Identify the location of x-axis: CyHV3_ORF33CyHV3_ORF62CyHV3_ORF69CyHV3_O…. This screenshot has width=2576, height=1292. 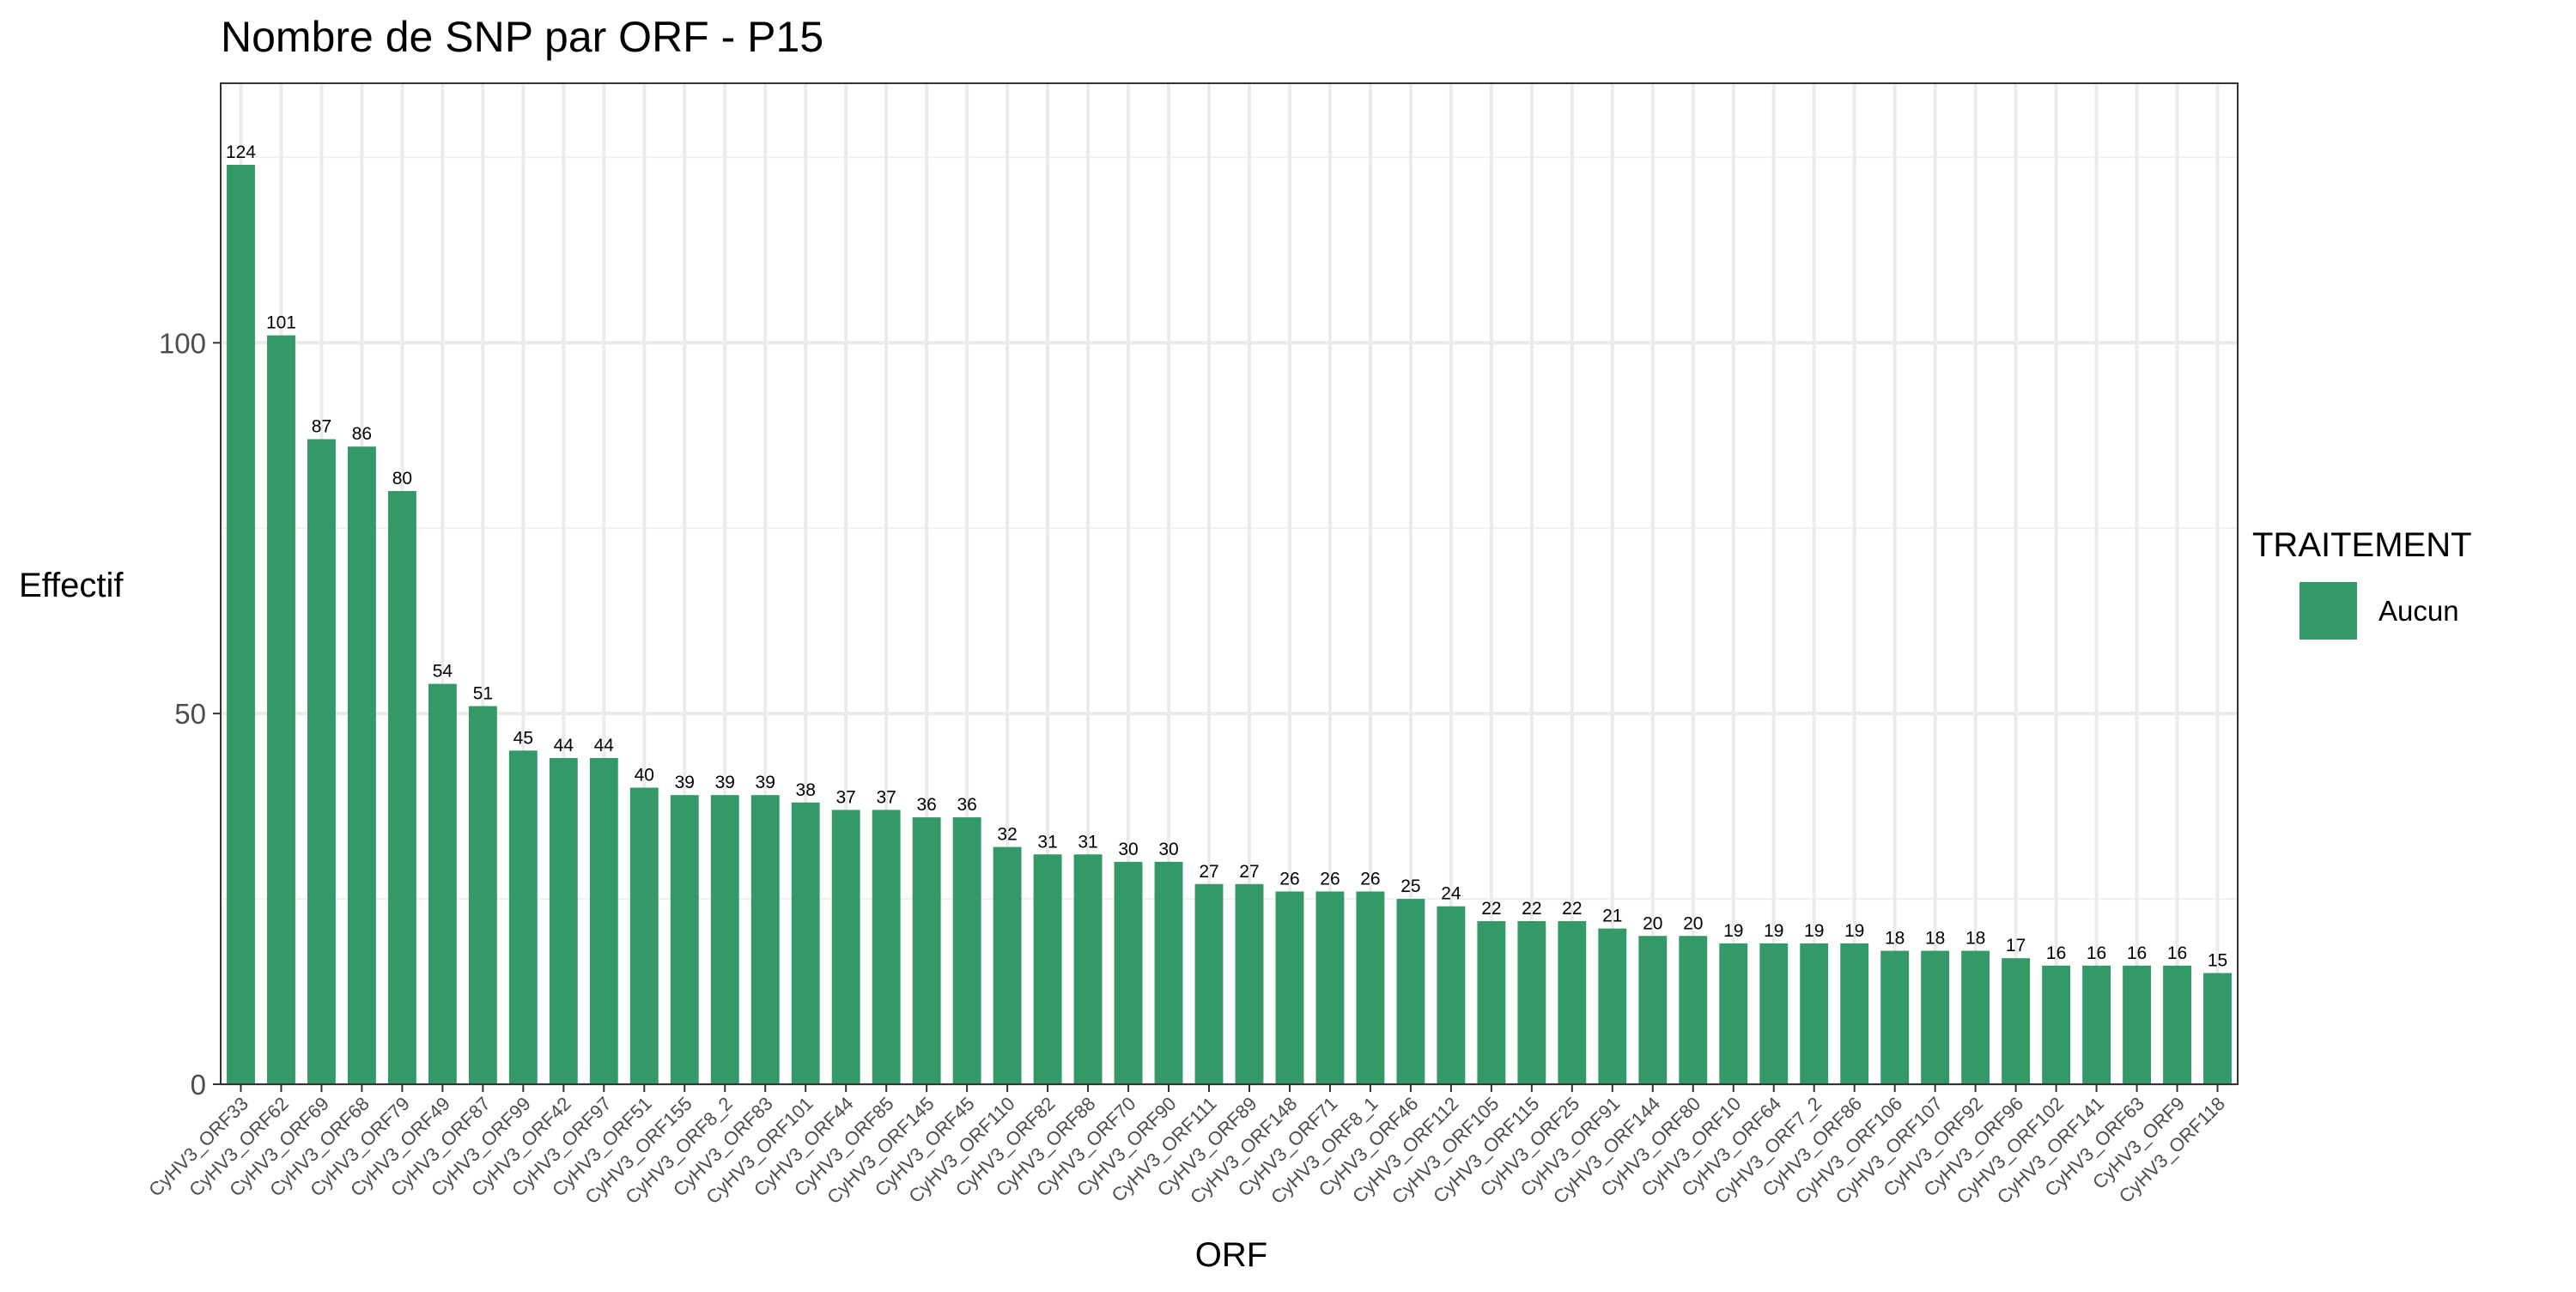
(1186, 1146).